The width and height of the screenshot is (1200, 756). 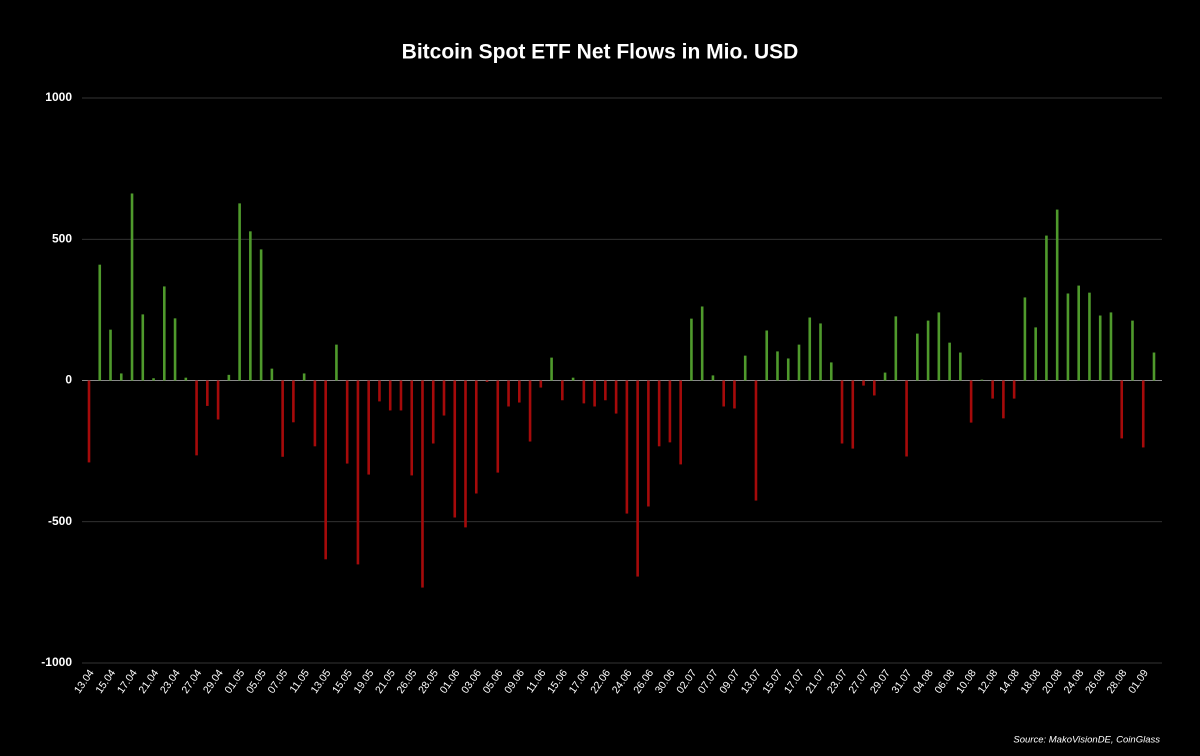 What do you see at coordinates (84, 681) in the screenshot?
I see `x-tick-label: 13.04` at bounding box center [84, 681].